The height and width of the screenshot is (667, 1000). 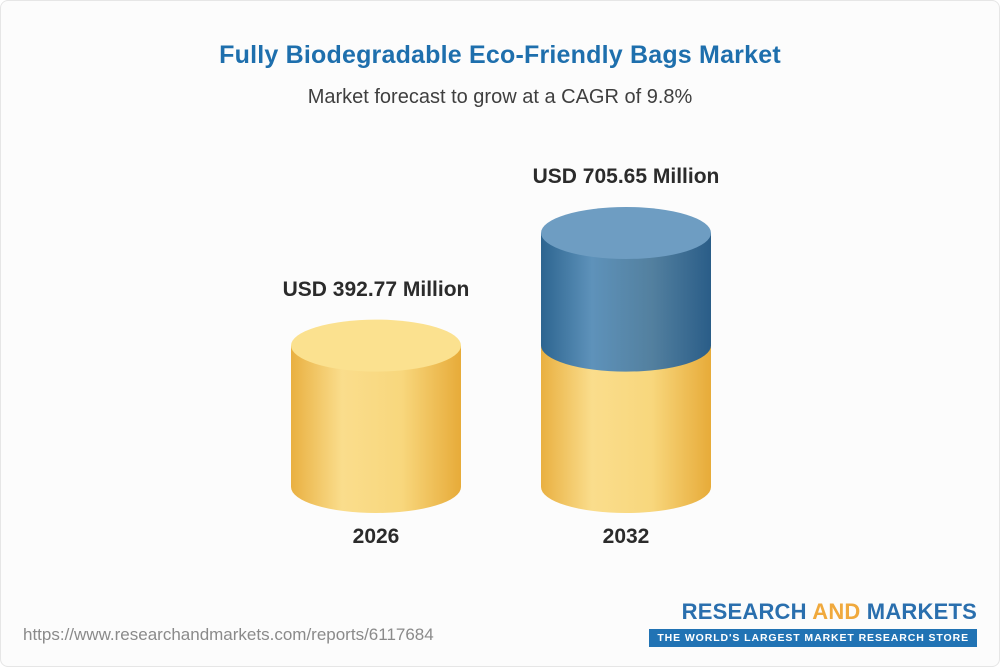 I want to click on bar-2032-base-segment, so click(x=626, y=429).